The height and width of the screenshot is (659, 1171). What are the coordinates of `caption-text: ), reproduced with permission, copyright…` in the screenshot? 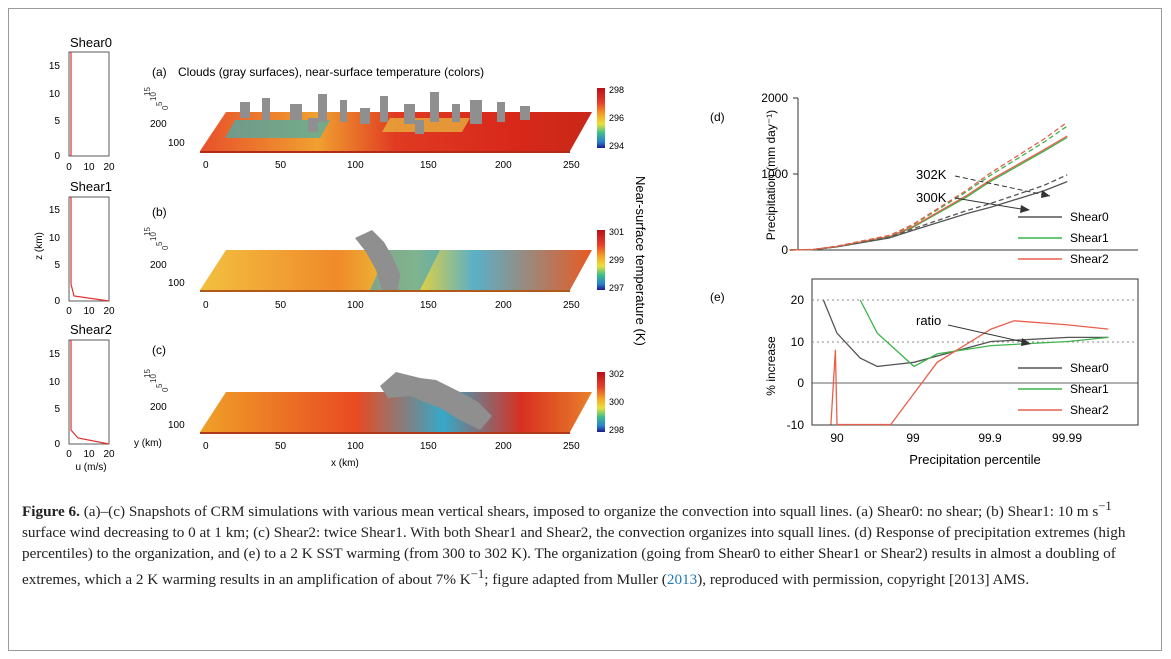 It's located at (863, 580).